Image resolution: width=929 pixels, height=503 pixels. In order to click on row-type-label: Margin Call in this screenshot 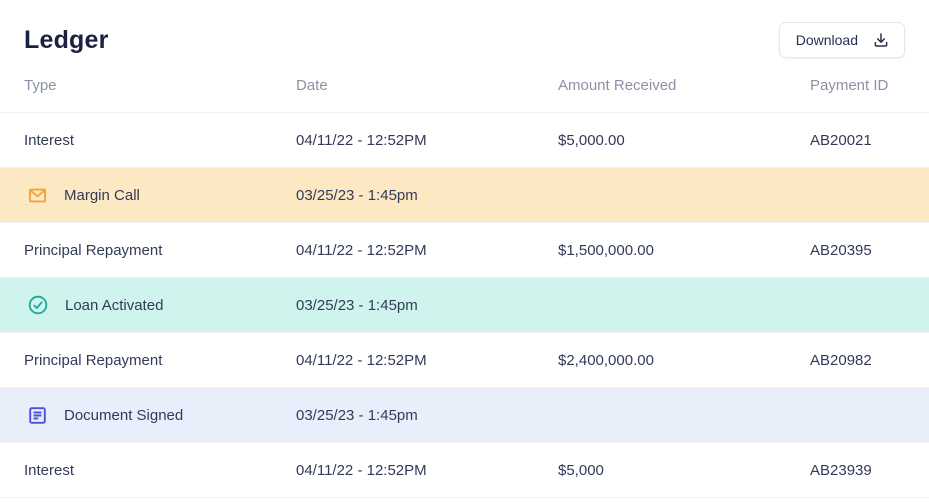, I will do `click(102, 195)`.